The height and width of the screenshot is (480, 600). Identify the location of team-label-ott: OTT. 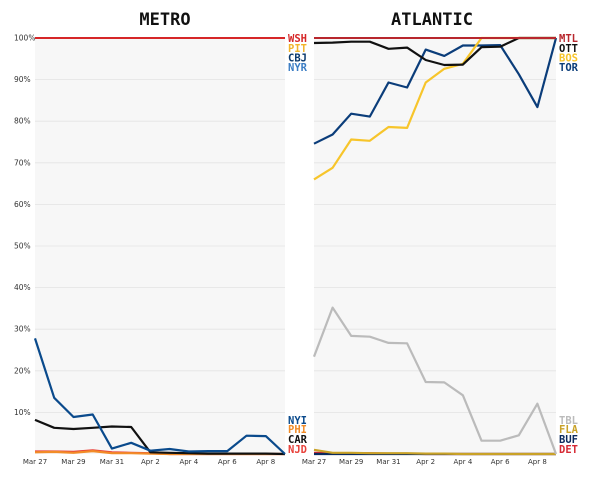
(568, 49).